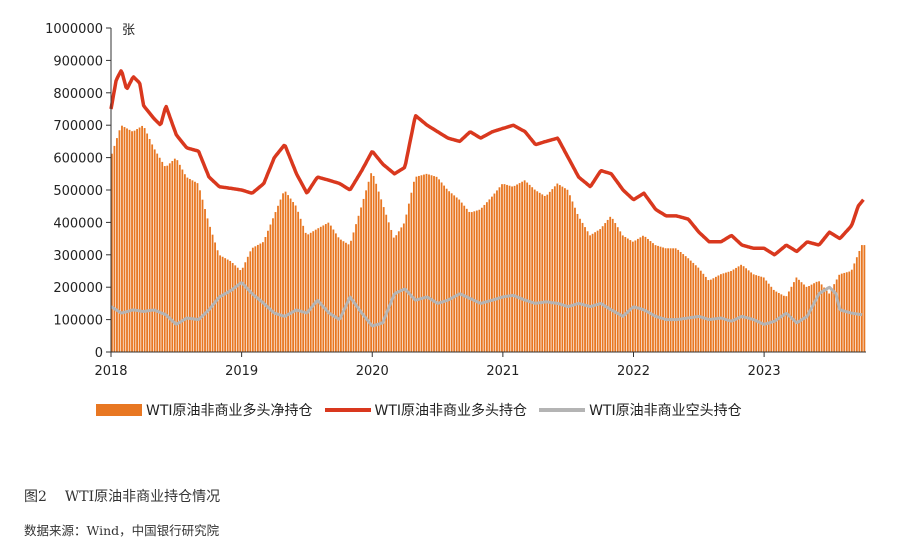  I want to click on legend-swatch-line, so click(562, 410).